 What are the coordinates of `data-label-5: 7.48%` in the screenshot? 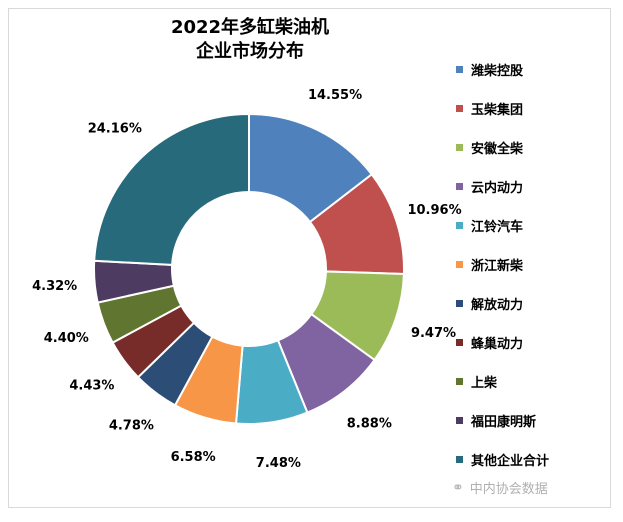 It's located at (278, 463).